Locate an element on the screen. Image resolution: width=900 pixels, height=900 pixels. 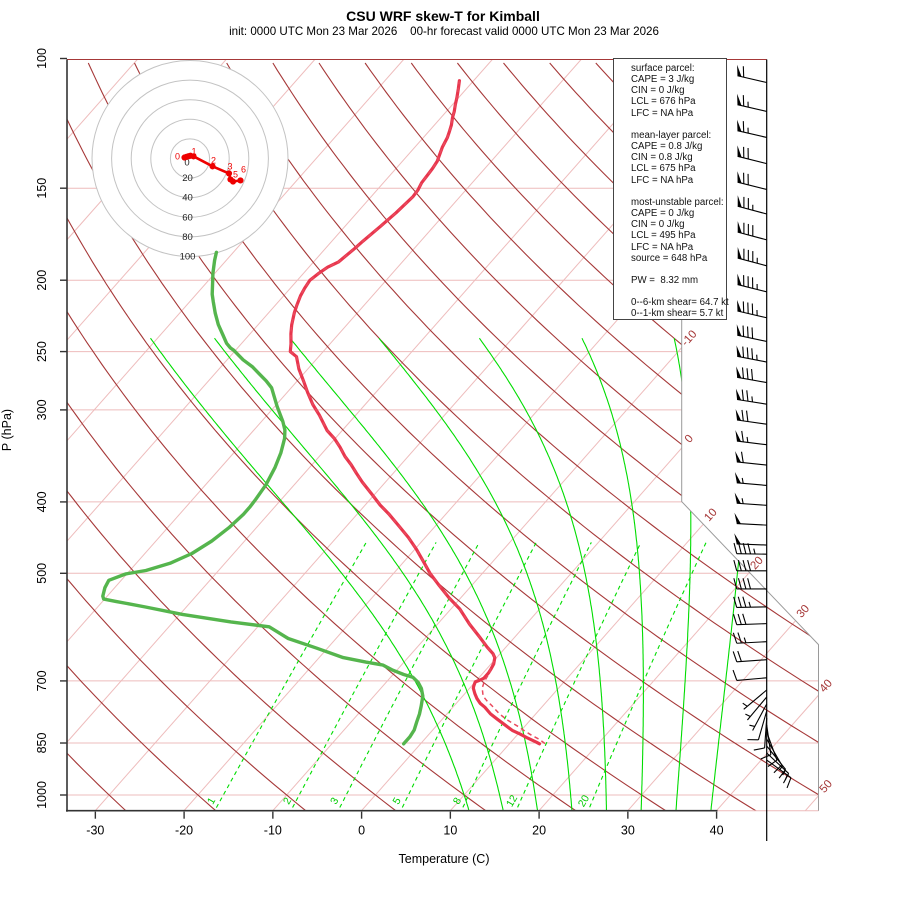
mixing-ratio-label: 20 is located at coordinates (584, 801).